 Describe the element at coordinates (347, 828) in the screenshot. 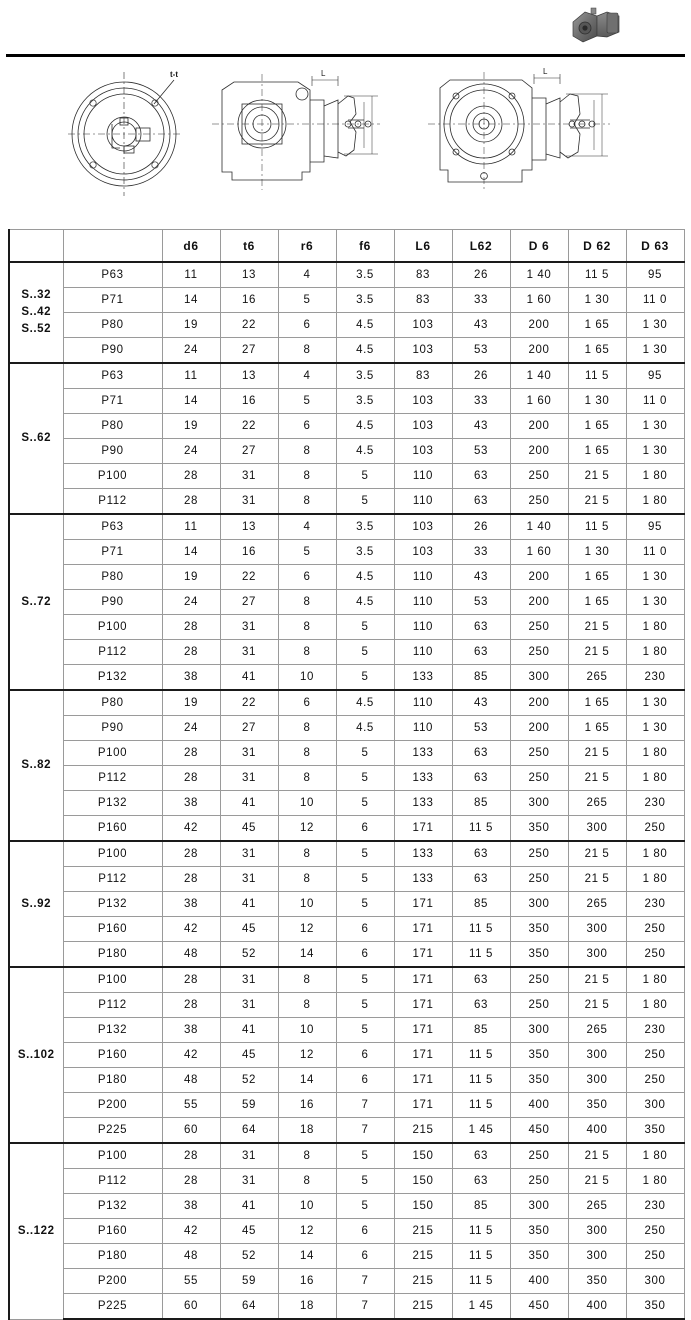

I see `table-row: P160 42 45 12 6 171 11 5 350 300 250` at that location.